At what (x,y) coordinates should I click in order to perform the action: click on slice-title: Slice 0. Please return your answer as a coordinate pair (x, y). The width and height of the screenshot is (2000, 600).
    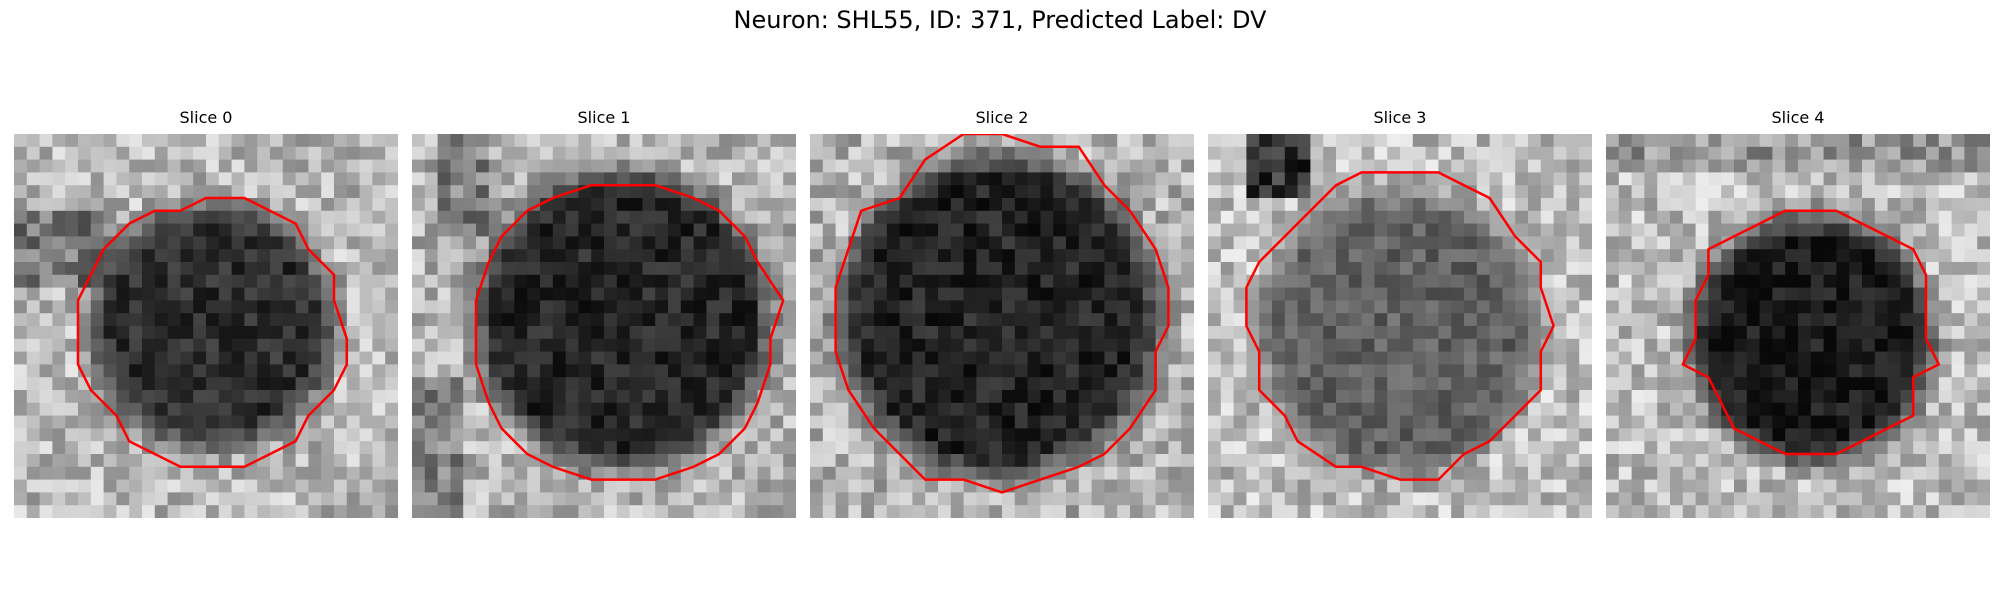
    Looking at the image, I should click on (206, 117).